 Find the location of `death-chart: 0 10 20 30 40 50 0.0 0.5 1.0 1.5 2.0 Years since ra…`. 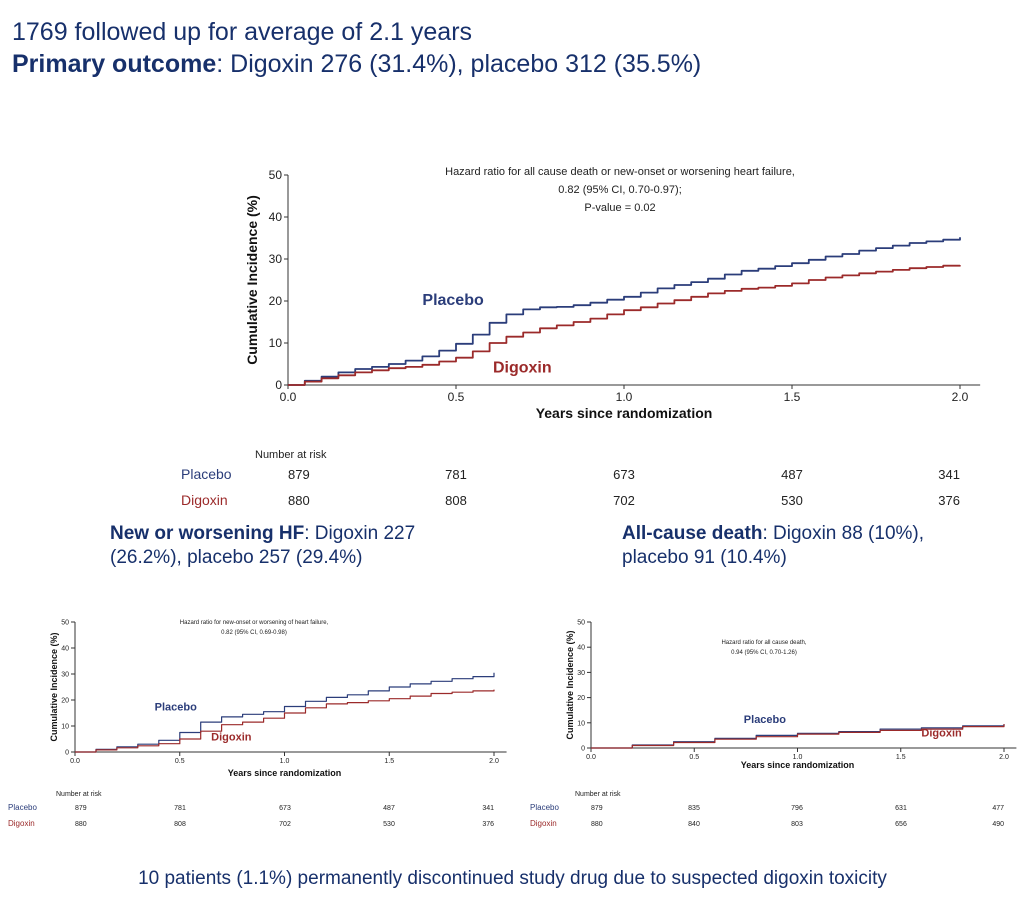

death-chart: 0 10 20 30 40 50 0.0 0.5 1.0 1.5 2.0 Years since ra… is located at coordinates (773, 723).